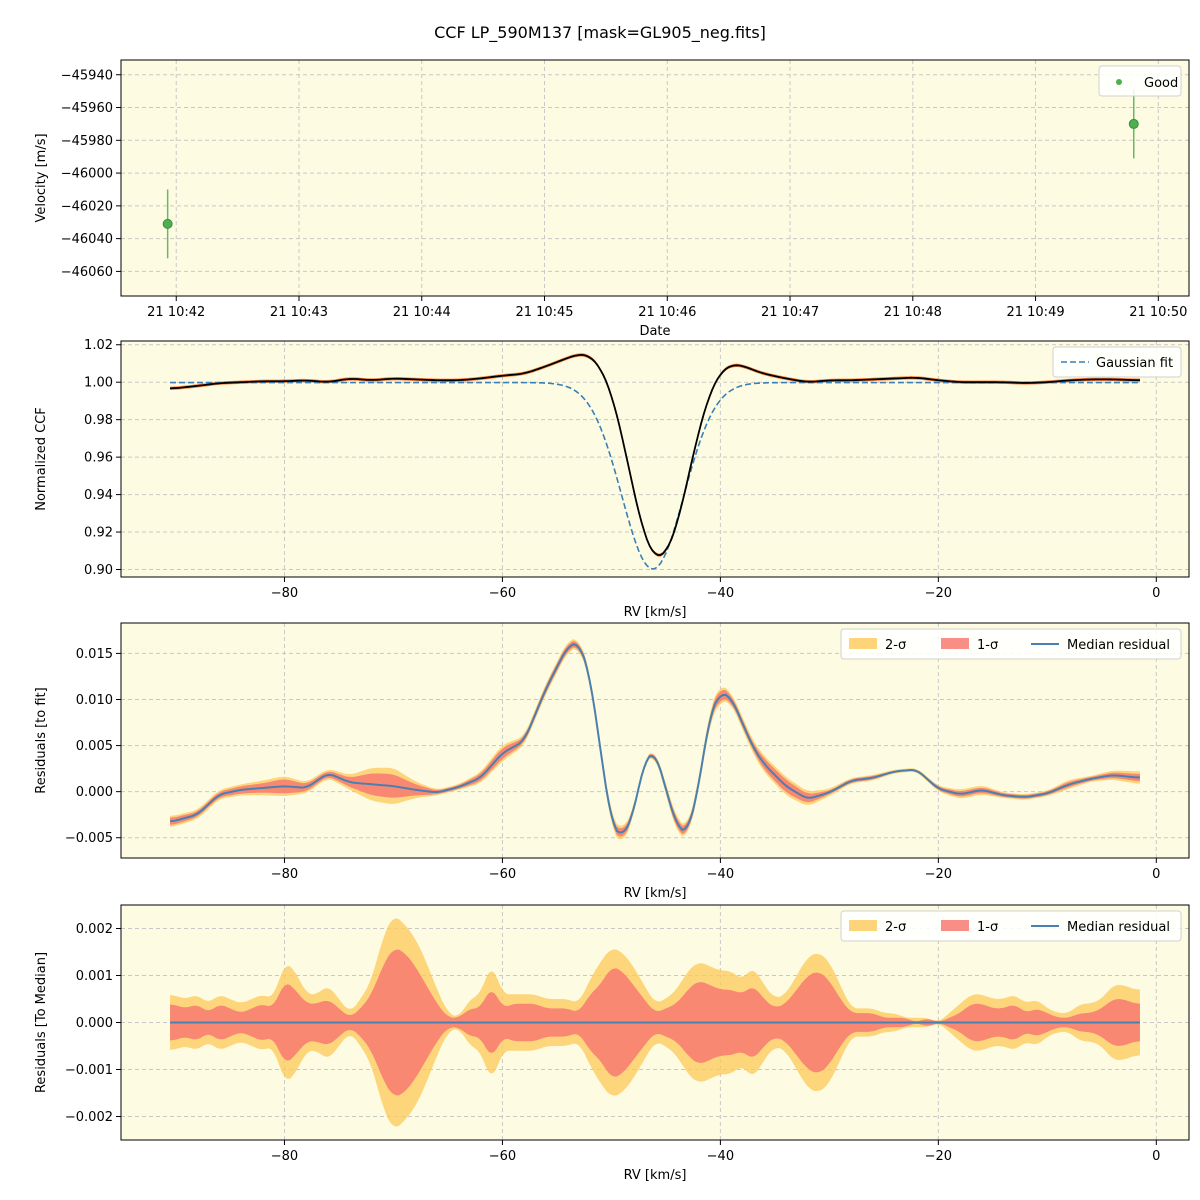 The image size is (1200, 1200). I want to click on median-residual-line, so click(655, 738).